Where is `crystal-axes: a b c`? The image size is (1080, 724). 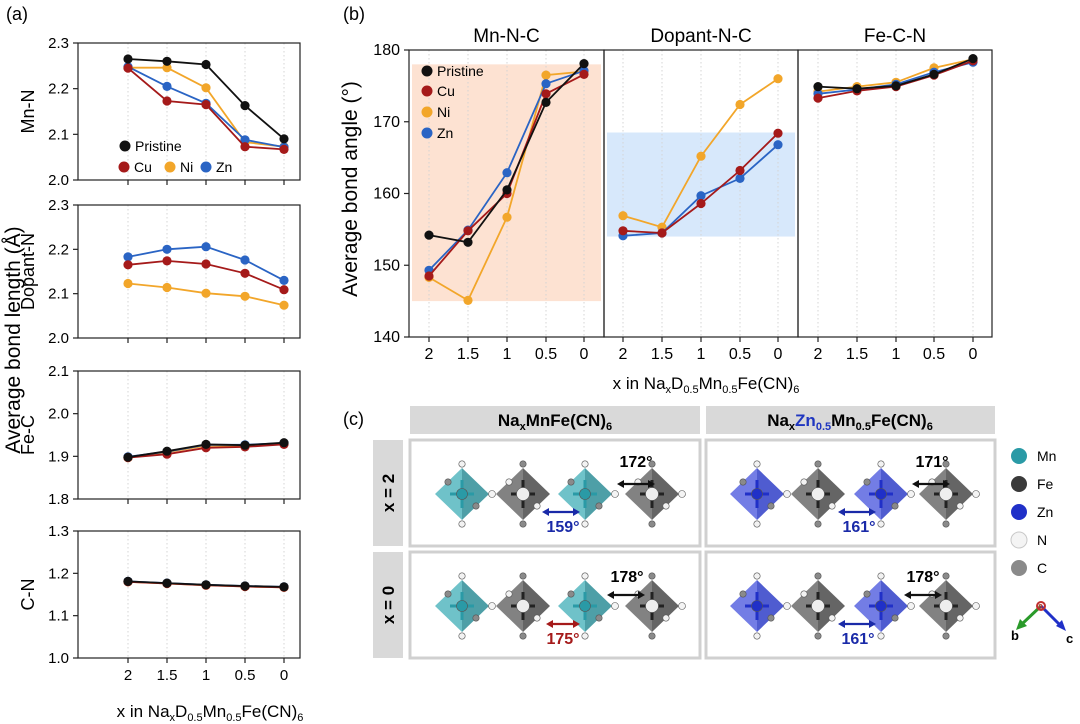 crystal-axes: a b c is located at coordinates (1042, 623).